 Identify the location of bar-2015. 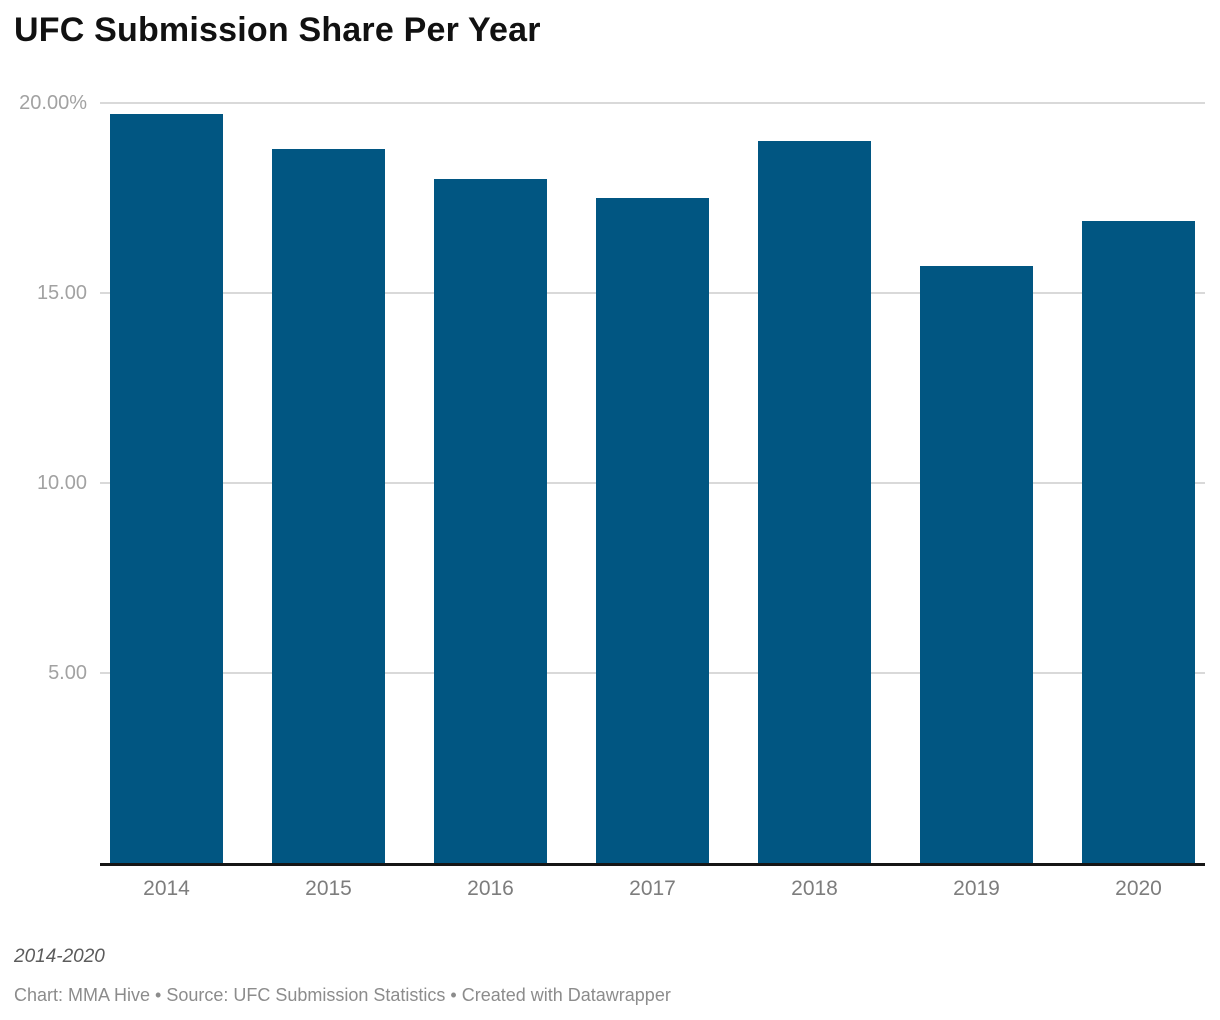
(328, 505).